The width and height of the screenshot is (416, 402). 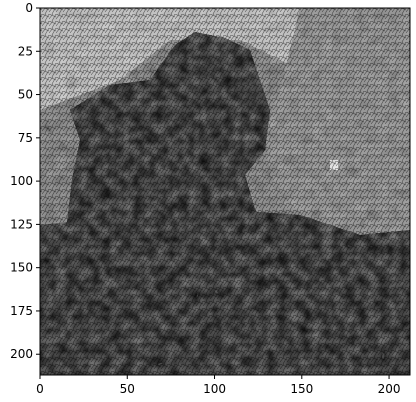 What do you see at coordinates (21, 224) in the screenshot?
I see `y-tick-label: 125` at bounding box center [21, 224].